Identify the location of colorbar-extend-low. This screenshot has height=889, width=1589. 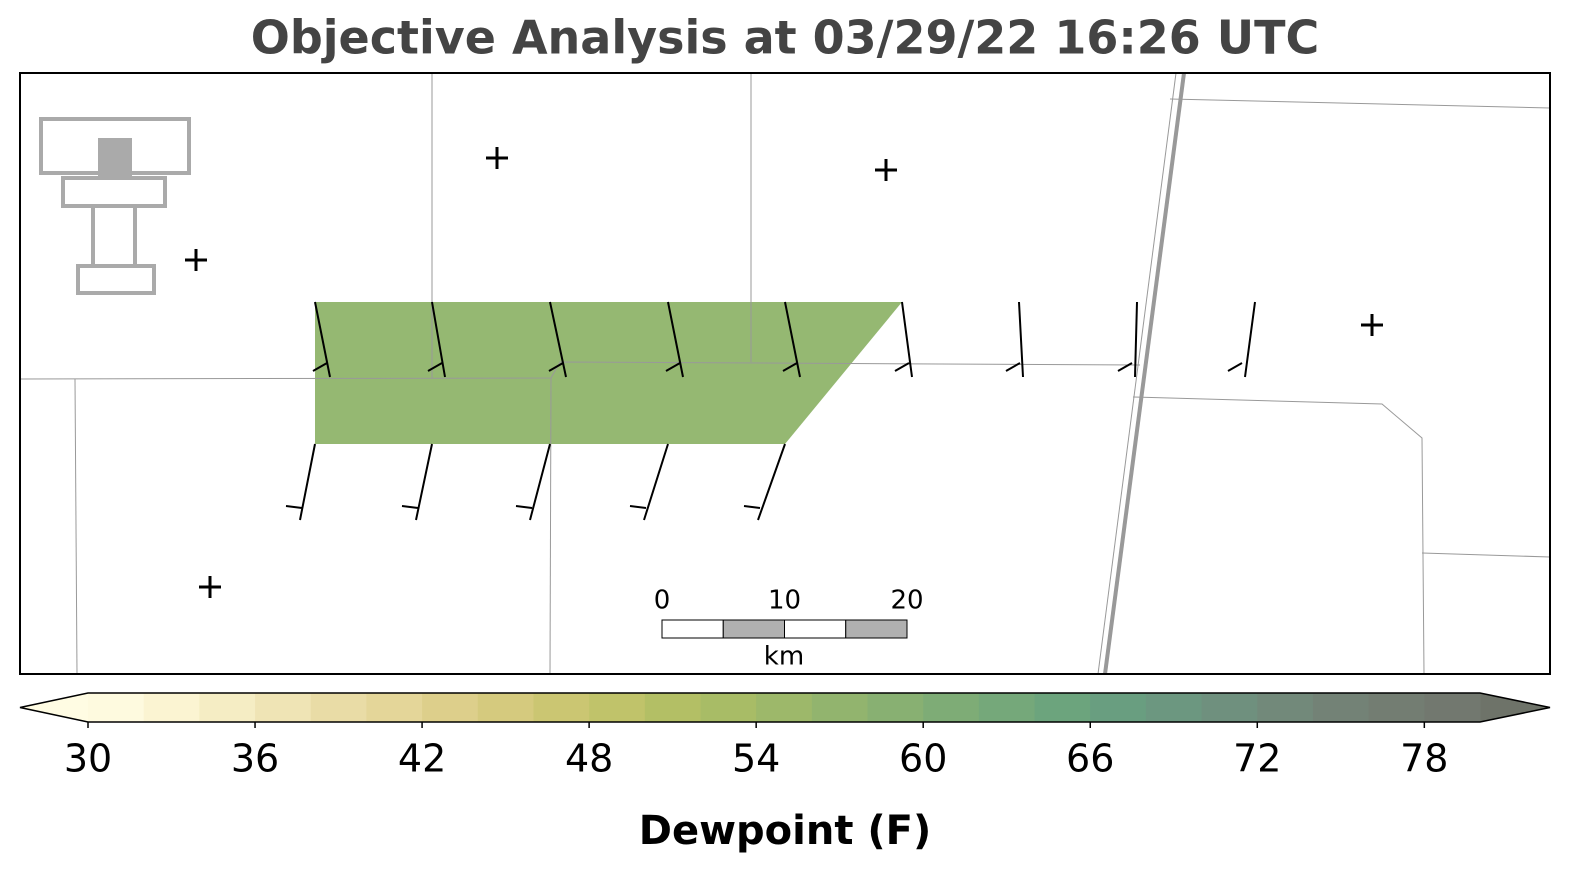
(54, 707).